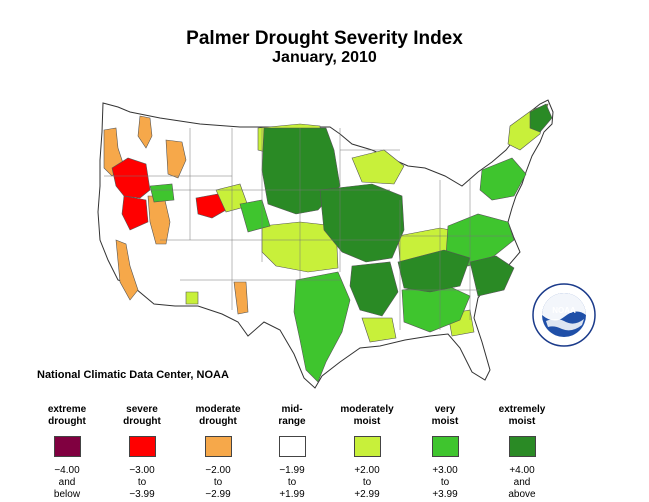  I want to click on severe-drought-regions, so click(169, 194).